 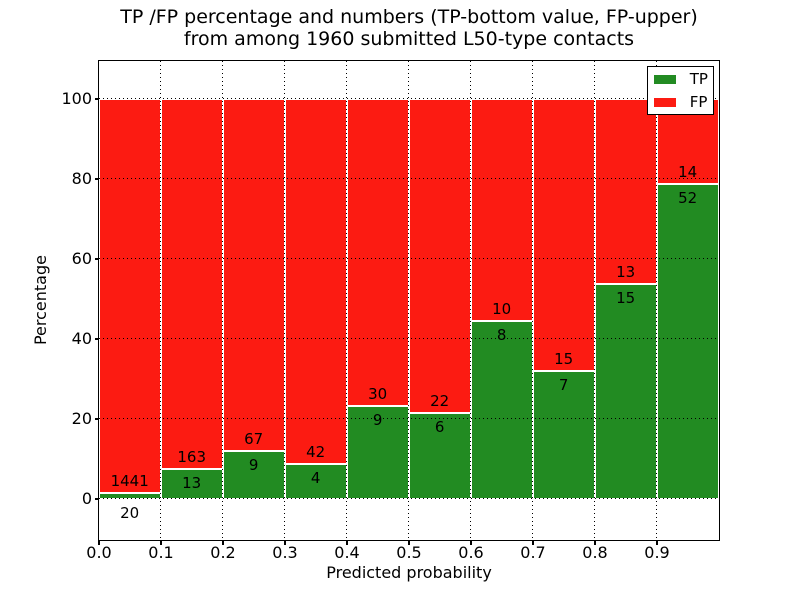 What do you see at coordinates (129, 481) in the screenshot?
I see `fp-count-label: 1441` at bounding box center [129, 481].